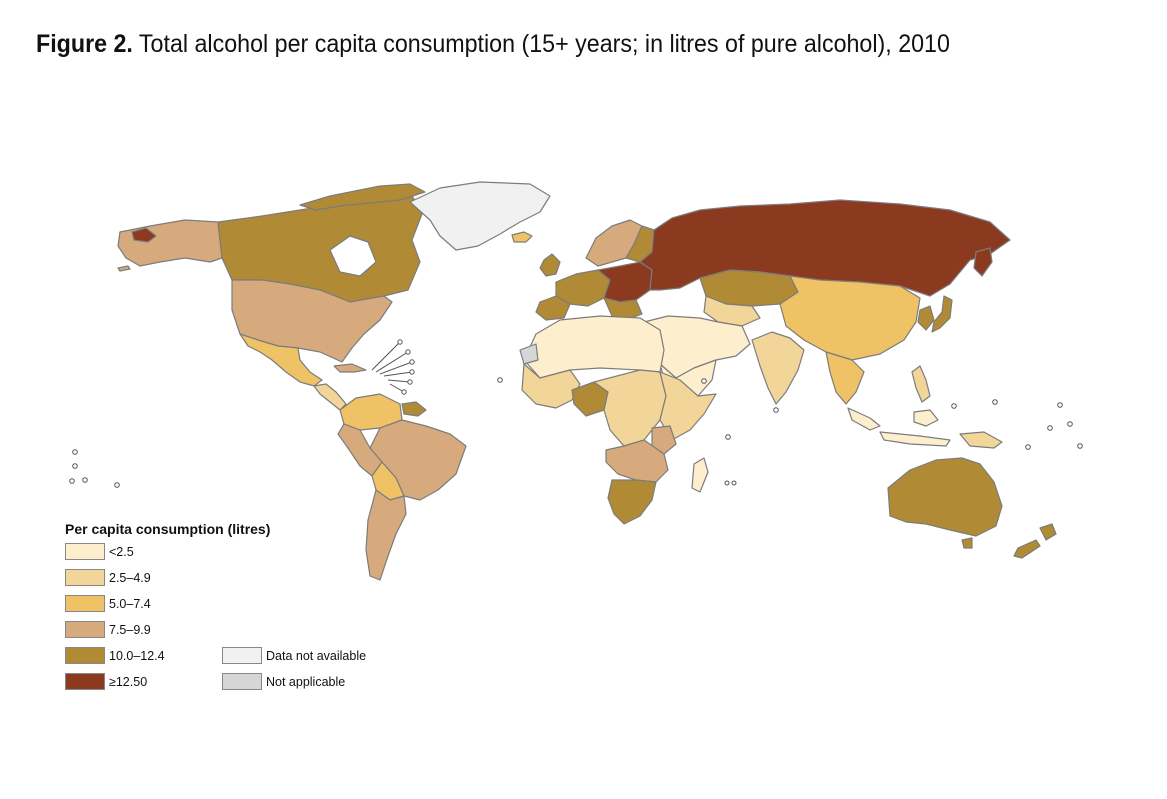  Describe the element at coordinates (124, 268) in the screenshot. I see `region-aleutians` at that location.